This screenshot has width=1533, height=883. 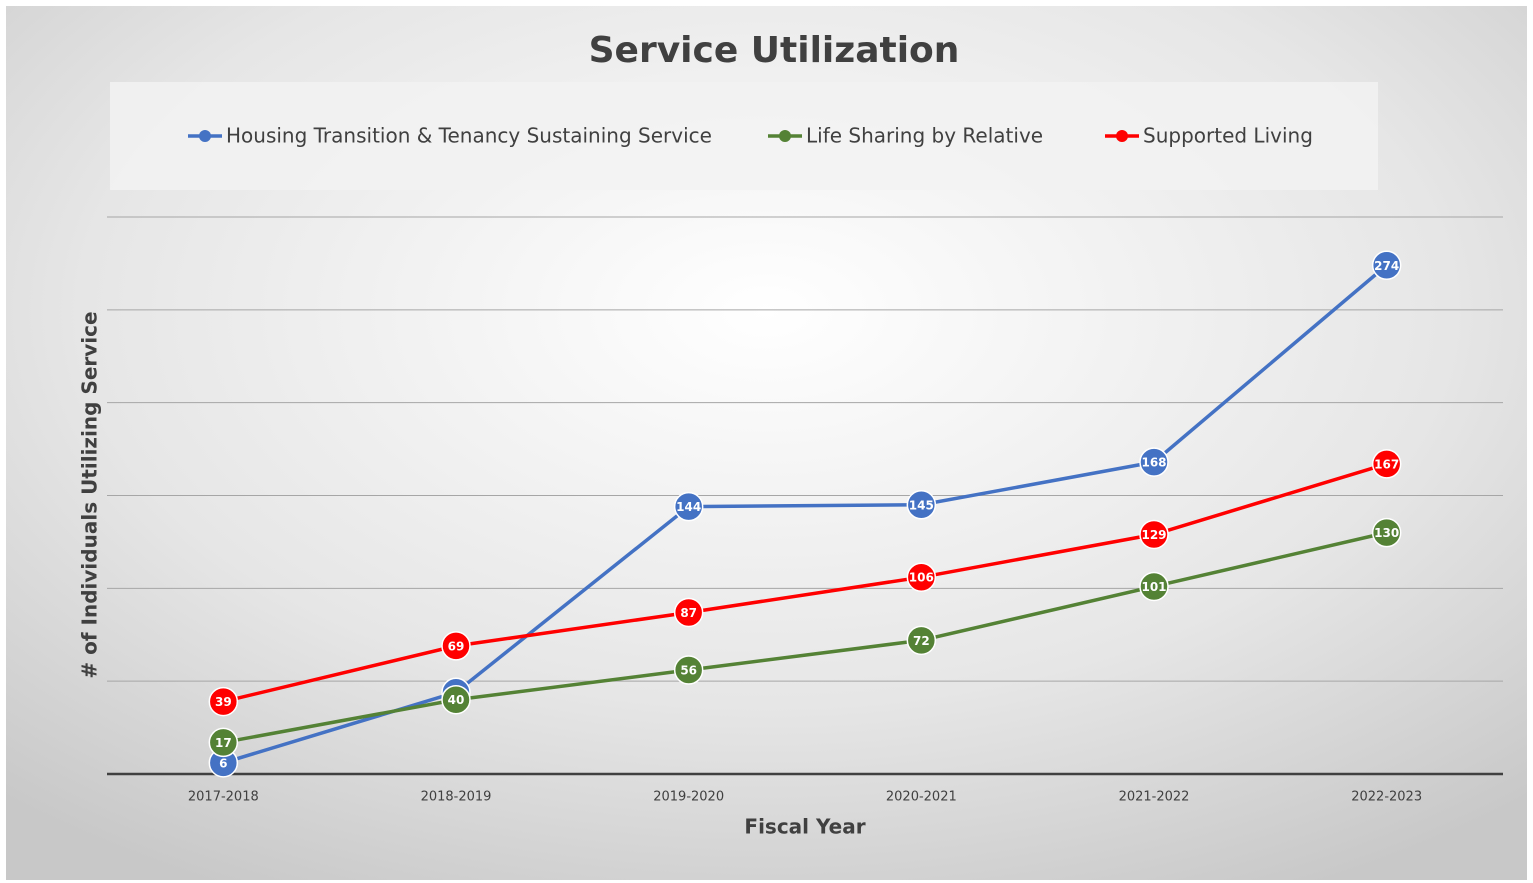 I want to click on legend-box, so click(x=744, y=136).